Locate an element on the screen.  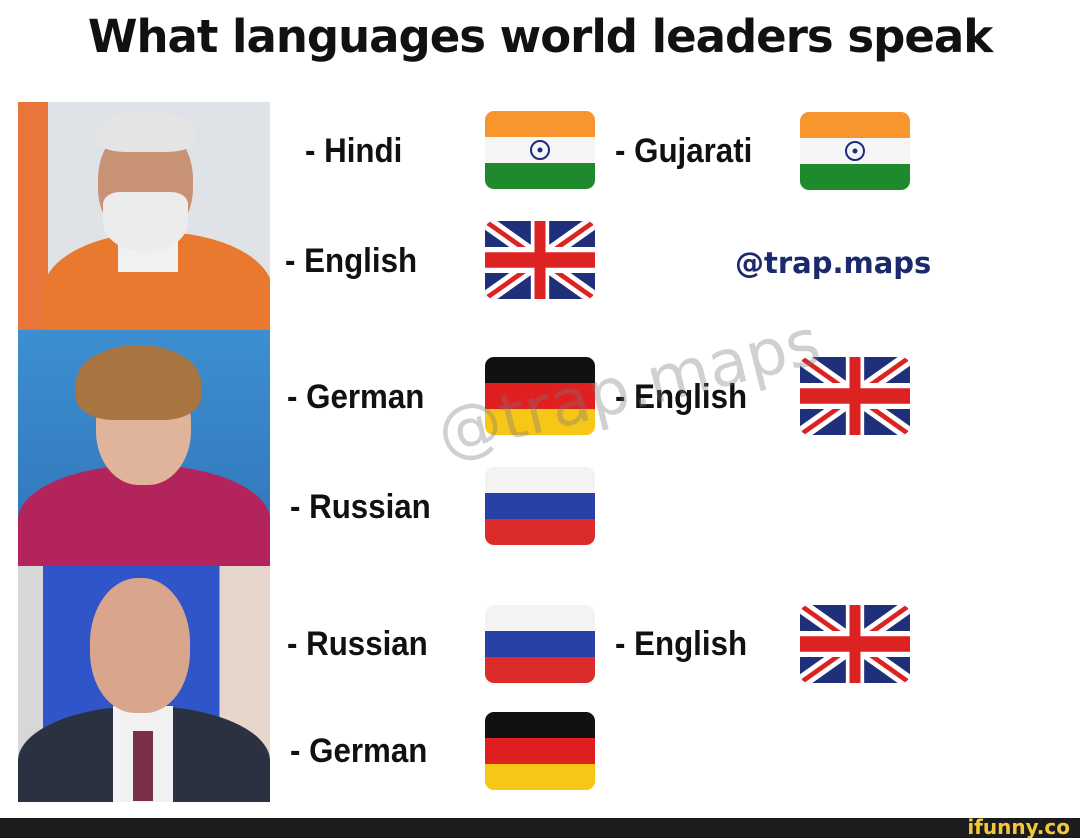
footer-bar: ifunny.co is located at coordinates (540, 827).